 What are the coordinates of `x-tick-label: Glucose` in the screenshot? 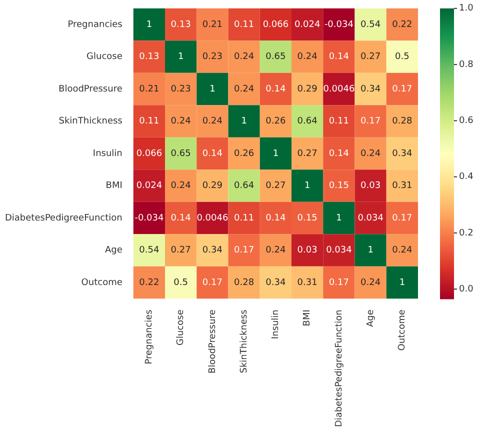 It's located at (181, 327).